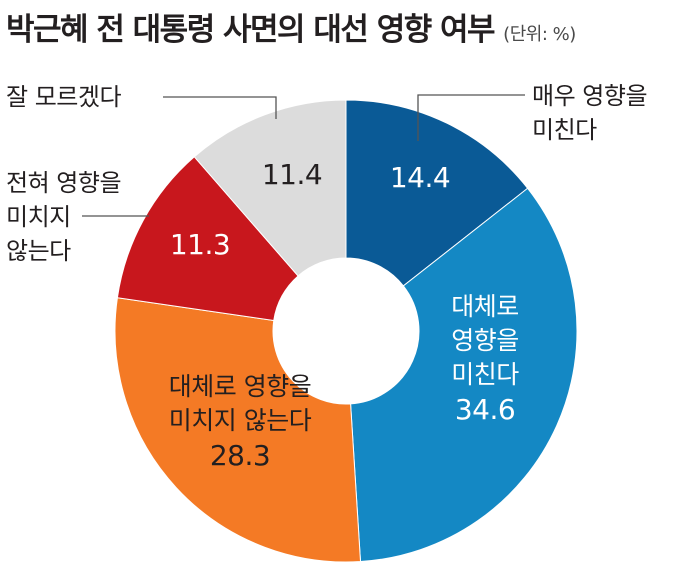 This screenshot has width=680, height=575. What do you see at coordinates (590, 113) in the screenshot?
I see `slice-label-s0: 매우 영향을 미친다` at bounding box center [590, 113].